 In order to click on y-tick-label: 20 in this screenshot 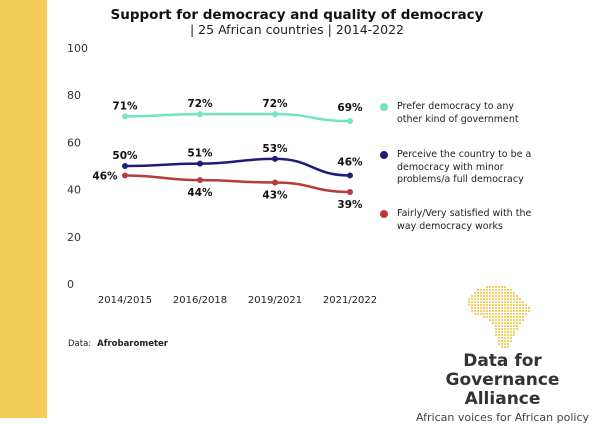, I will do `click(74, 237)`.